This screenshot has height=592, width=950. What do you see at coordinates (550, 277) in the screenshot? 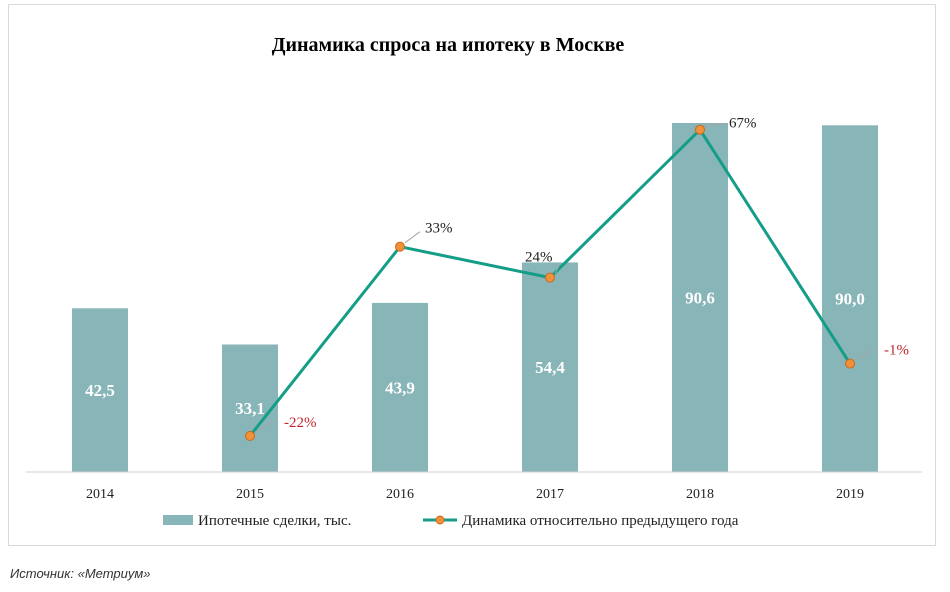
I see `line-point-2017` at bounding box center [550, 277].